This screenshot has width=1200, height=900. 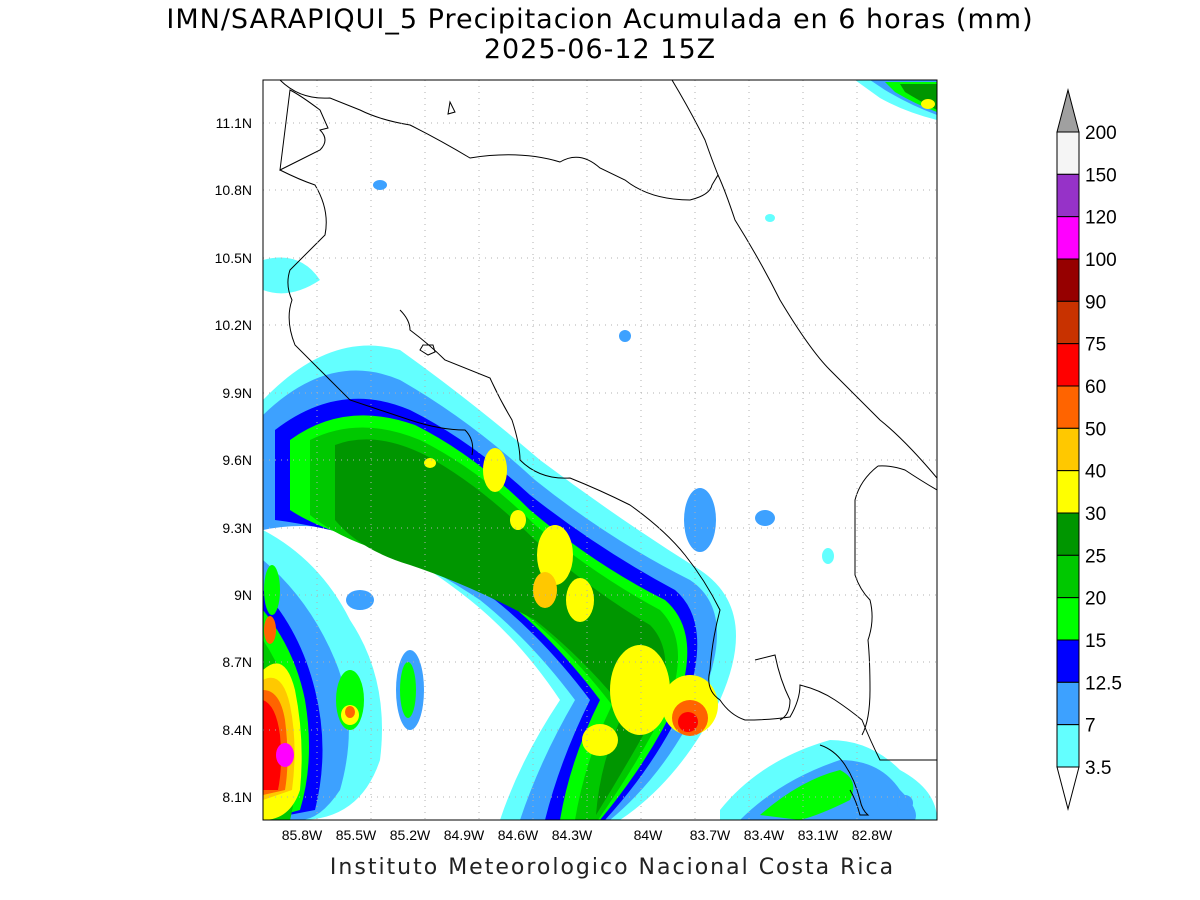 What do you see at coordinates (764, 835) in the screenshot?
I see `lon-tick-label: 83.4W` at bounding box center [764, 835].